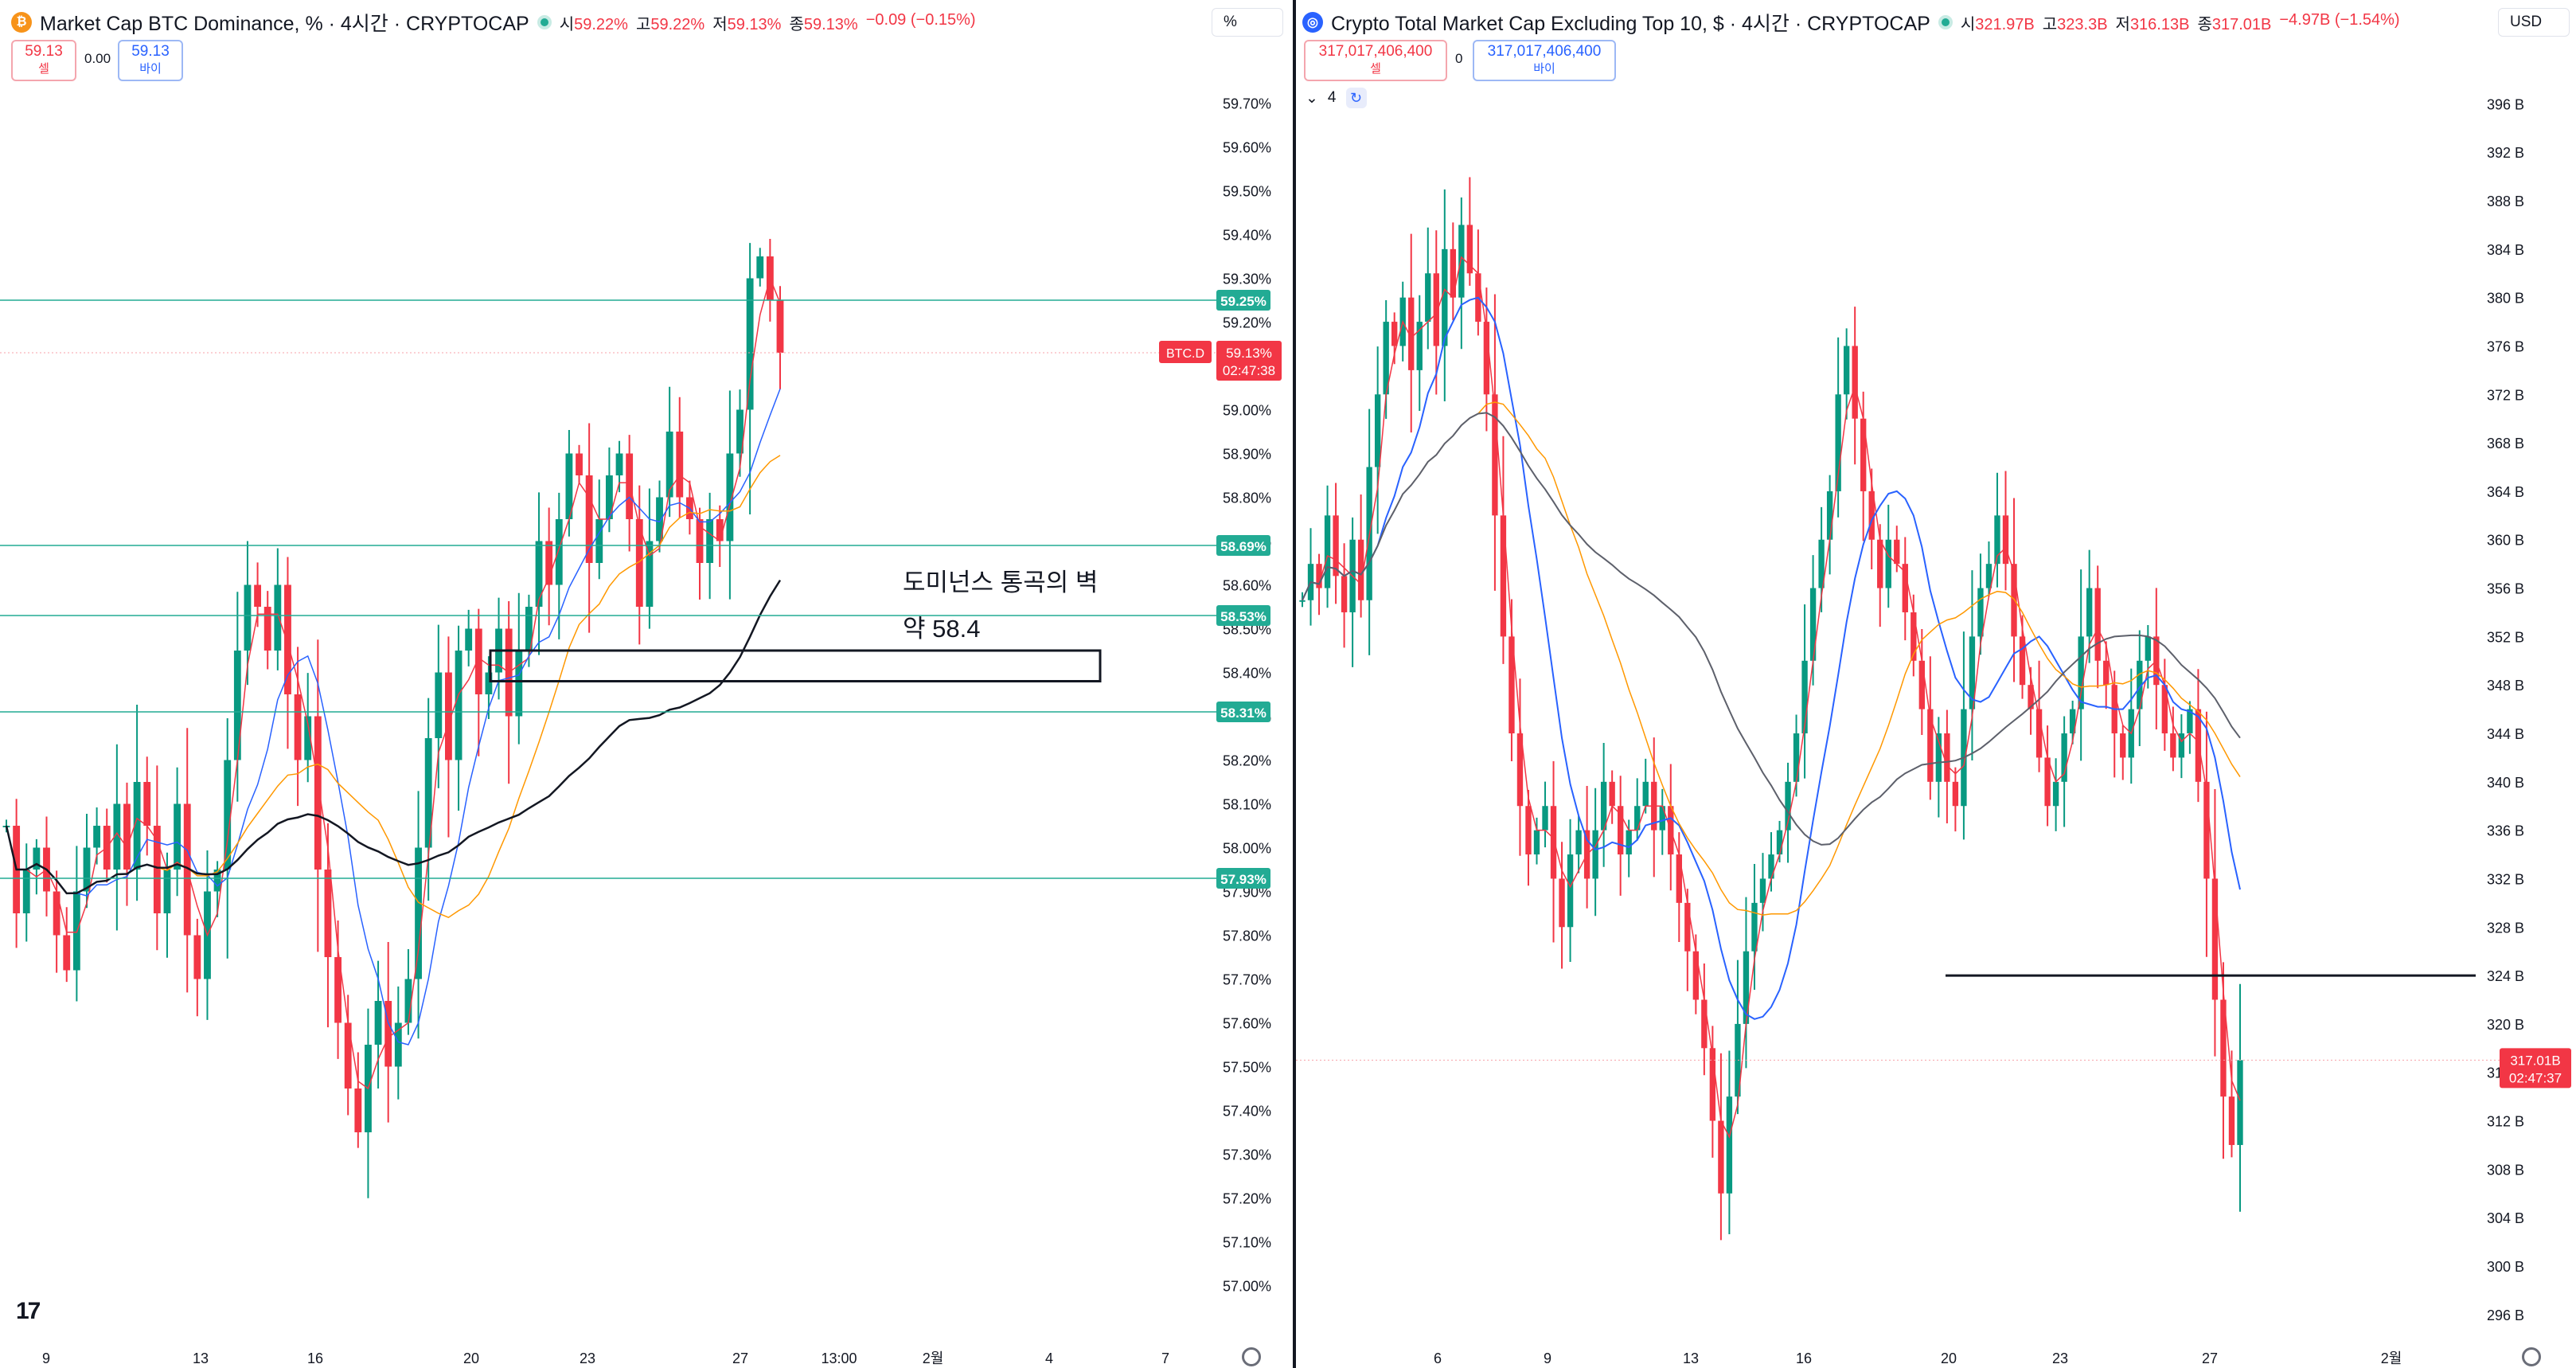  I want to click on annotation-line-2: 약 58.4, so click(942, 629).